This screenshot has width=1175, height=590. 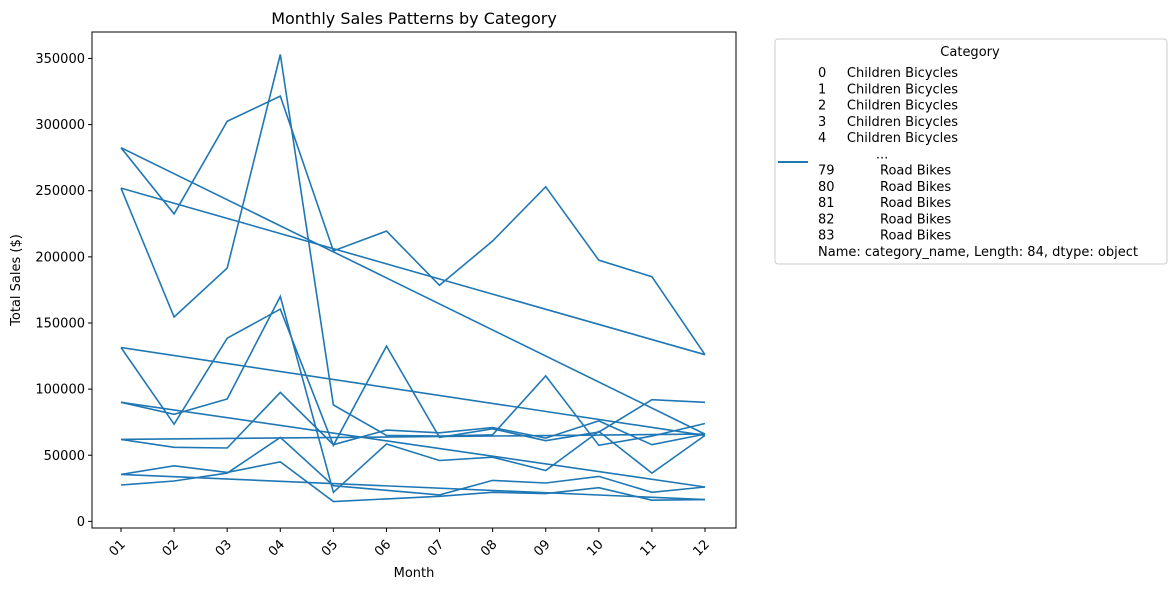 I want to click on x-tick-label: 03, so click(x=224, y=548).